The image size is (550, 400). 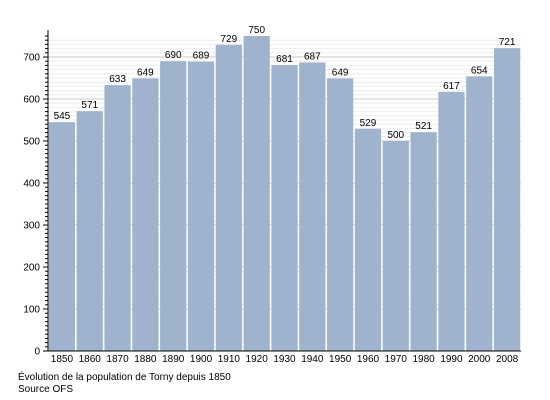 I want to click on y-tick-label-0: 0, so click(x=37, y=352).